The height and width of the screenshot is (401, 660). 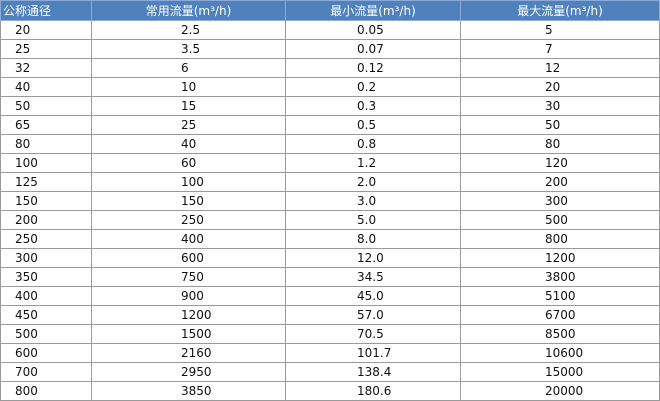 I want to click on table-row: 450 1200 57.0 6700, so click(x=330, y=315).